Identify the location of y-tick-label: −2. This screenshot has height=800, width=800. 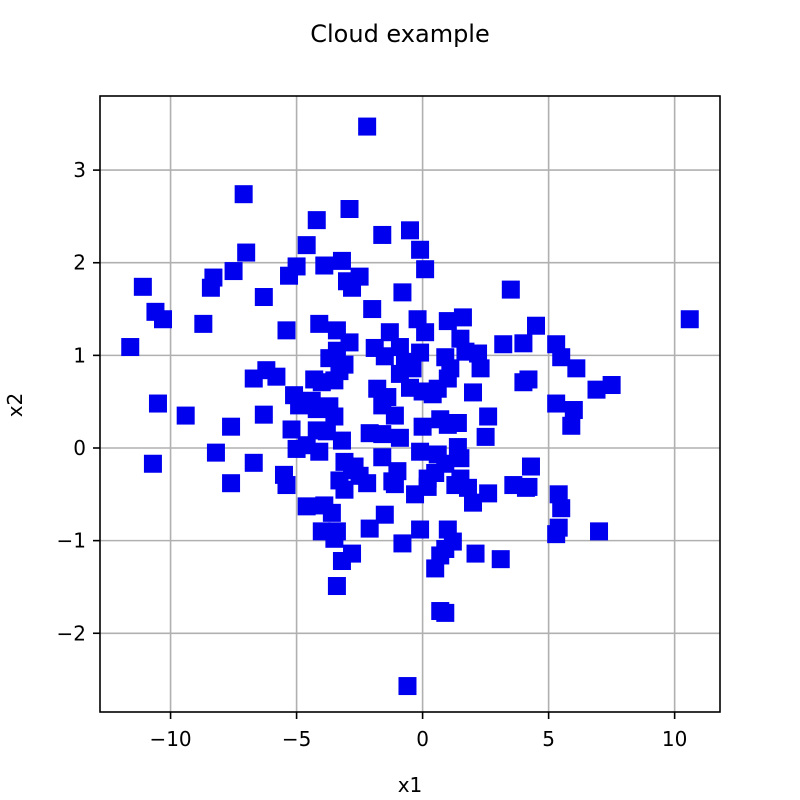
(71, 633).